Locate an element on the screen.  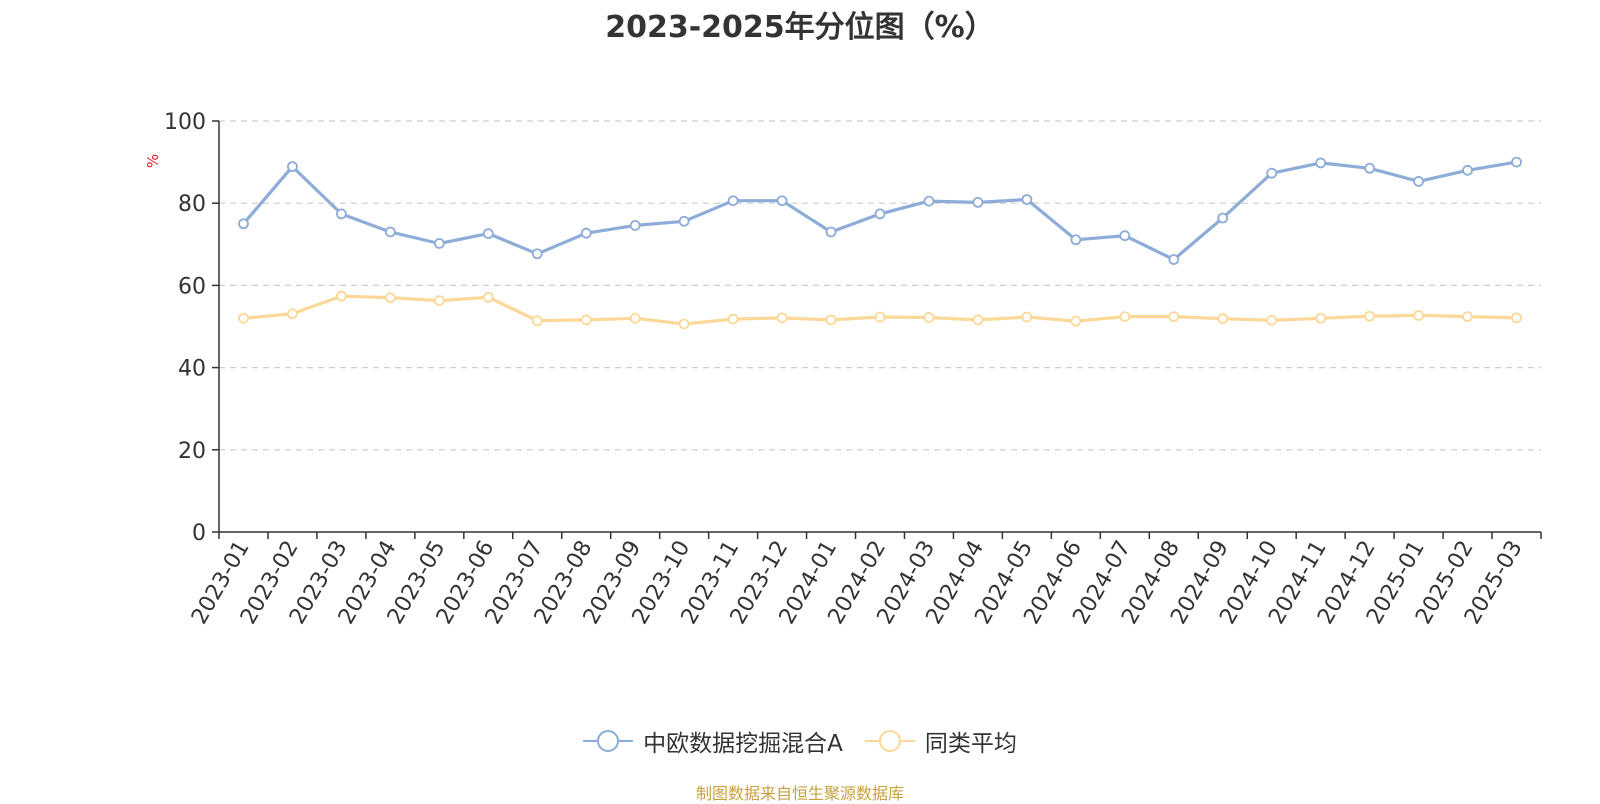
legend-item-1: 同类平均 is located at coordinates (940, 741).